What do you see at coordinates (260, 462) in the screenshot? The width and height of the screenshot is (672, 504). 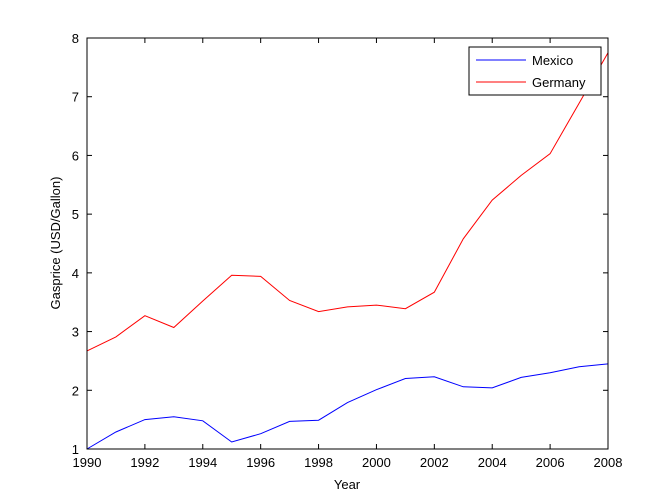 I see `x-tick-label: 1996` at bounding box center [260, 462].